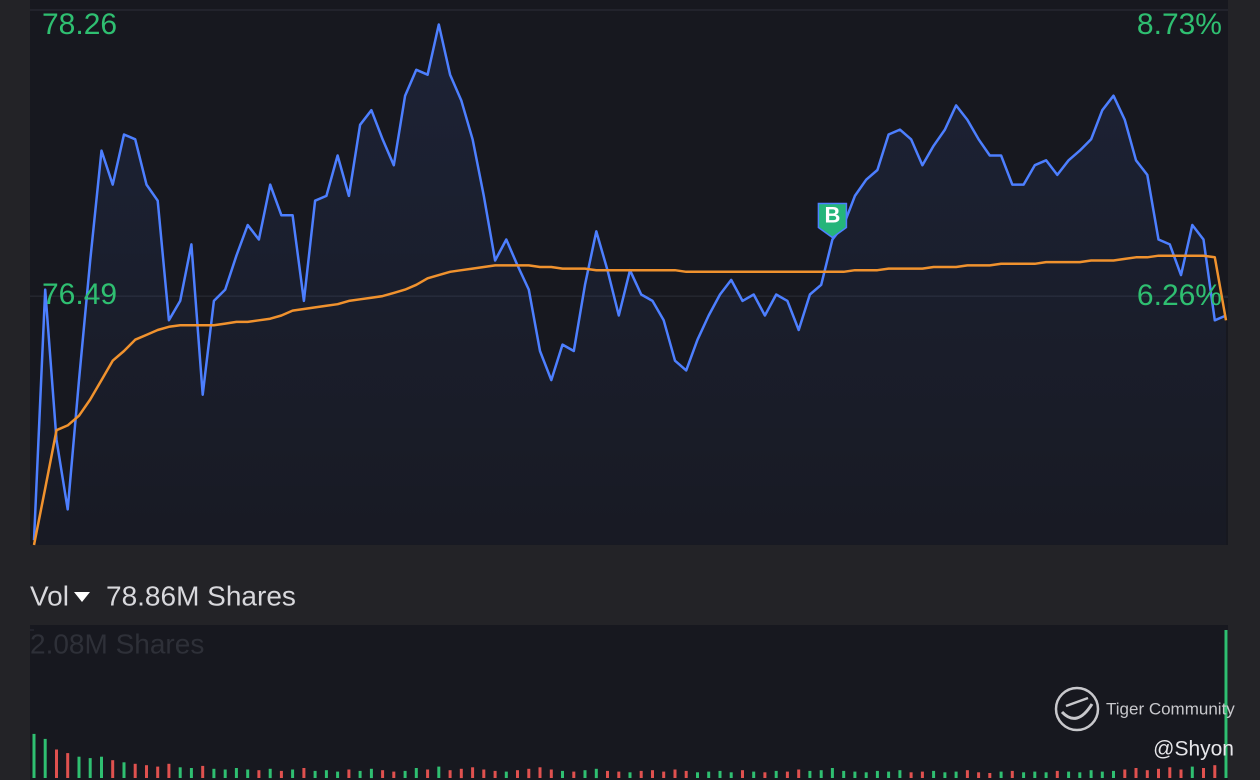  Describe the element at coordinates (117, 643) in the screenshot. I see `volume-tick-label: 2.08M Shares` at that location.